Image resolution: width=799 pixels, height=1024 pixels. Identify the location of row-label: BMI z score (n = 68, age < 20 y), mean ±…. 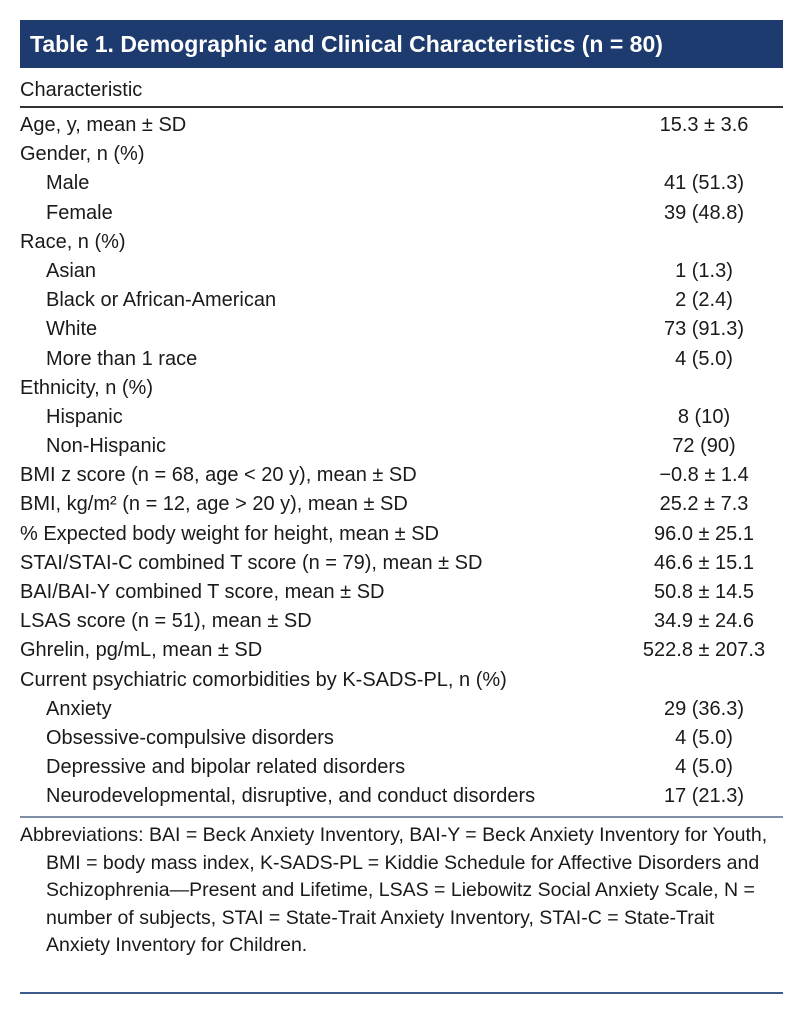
(218, 475).